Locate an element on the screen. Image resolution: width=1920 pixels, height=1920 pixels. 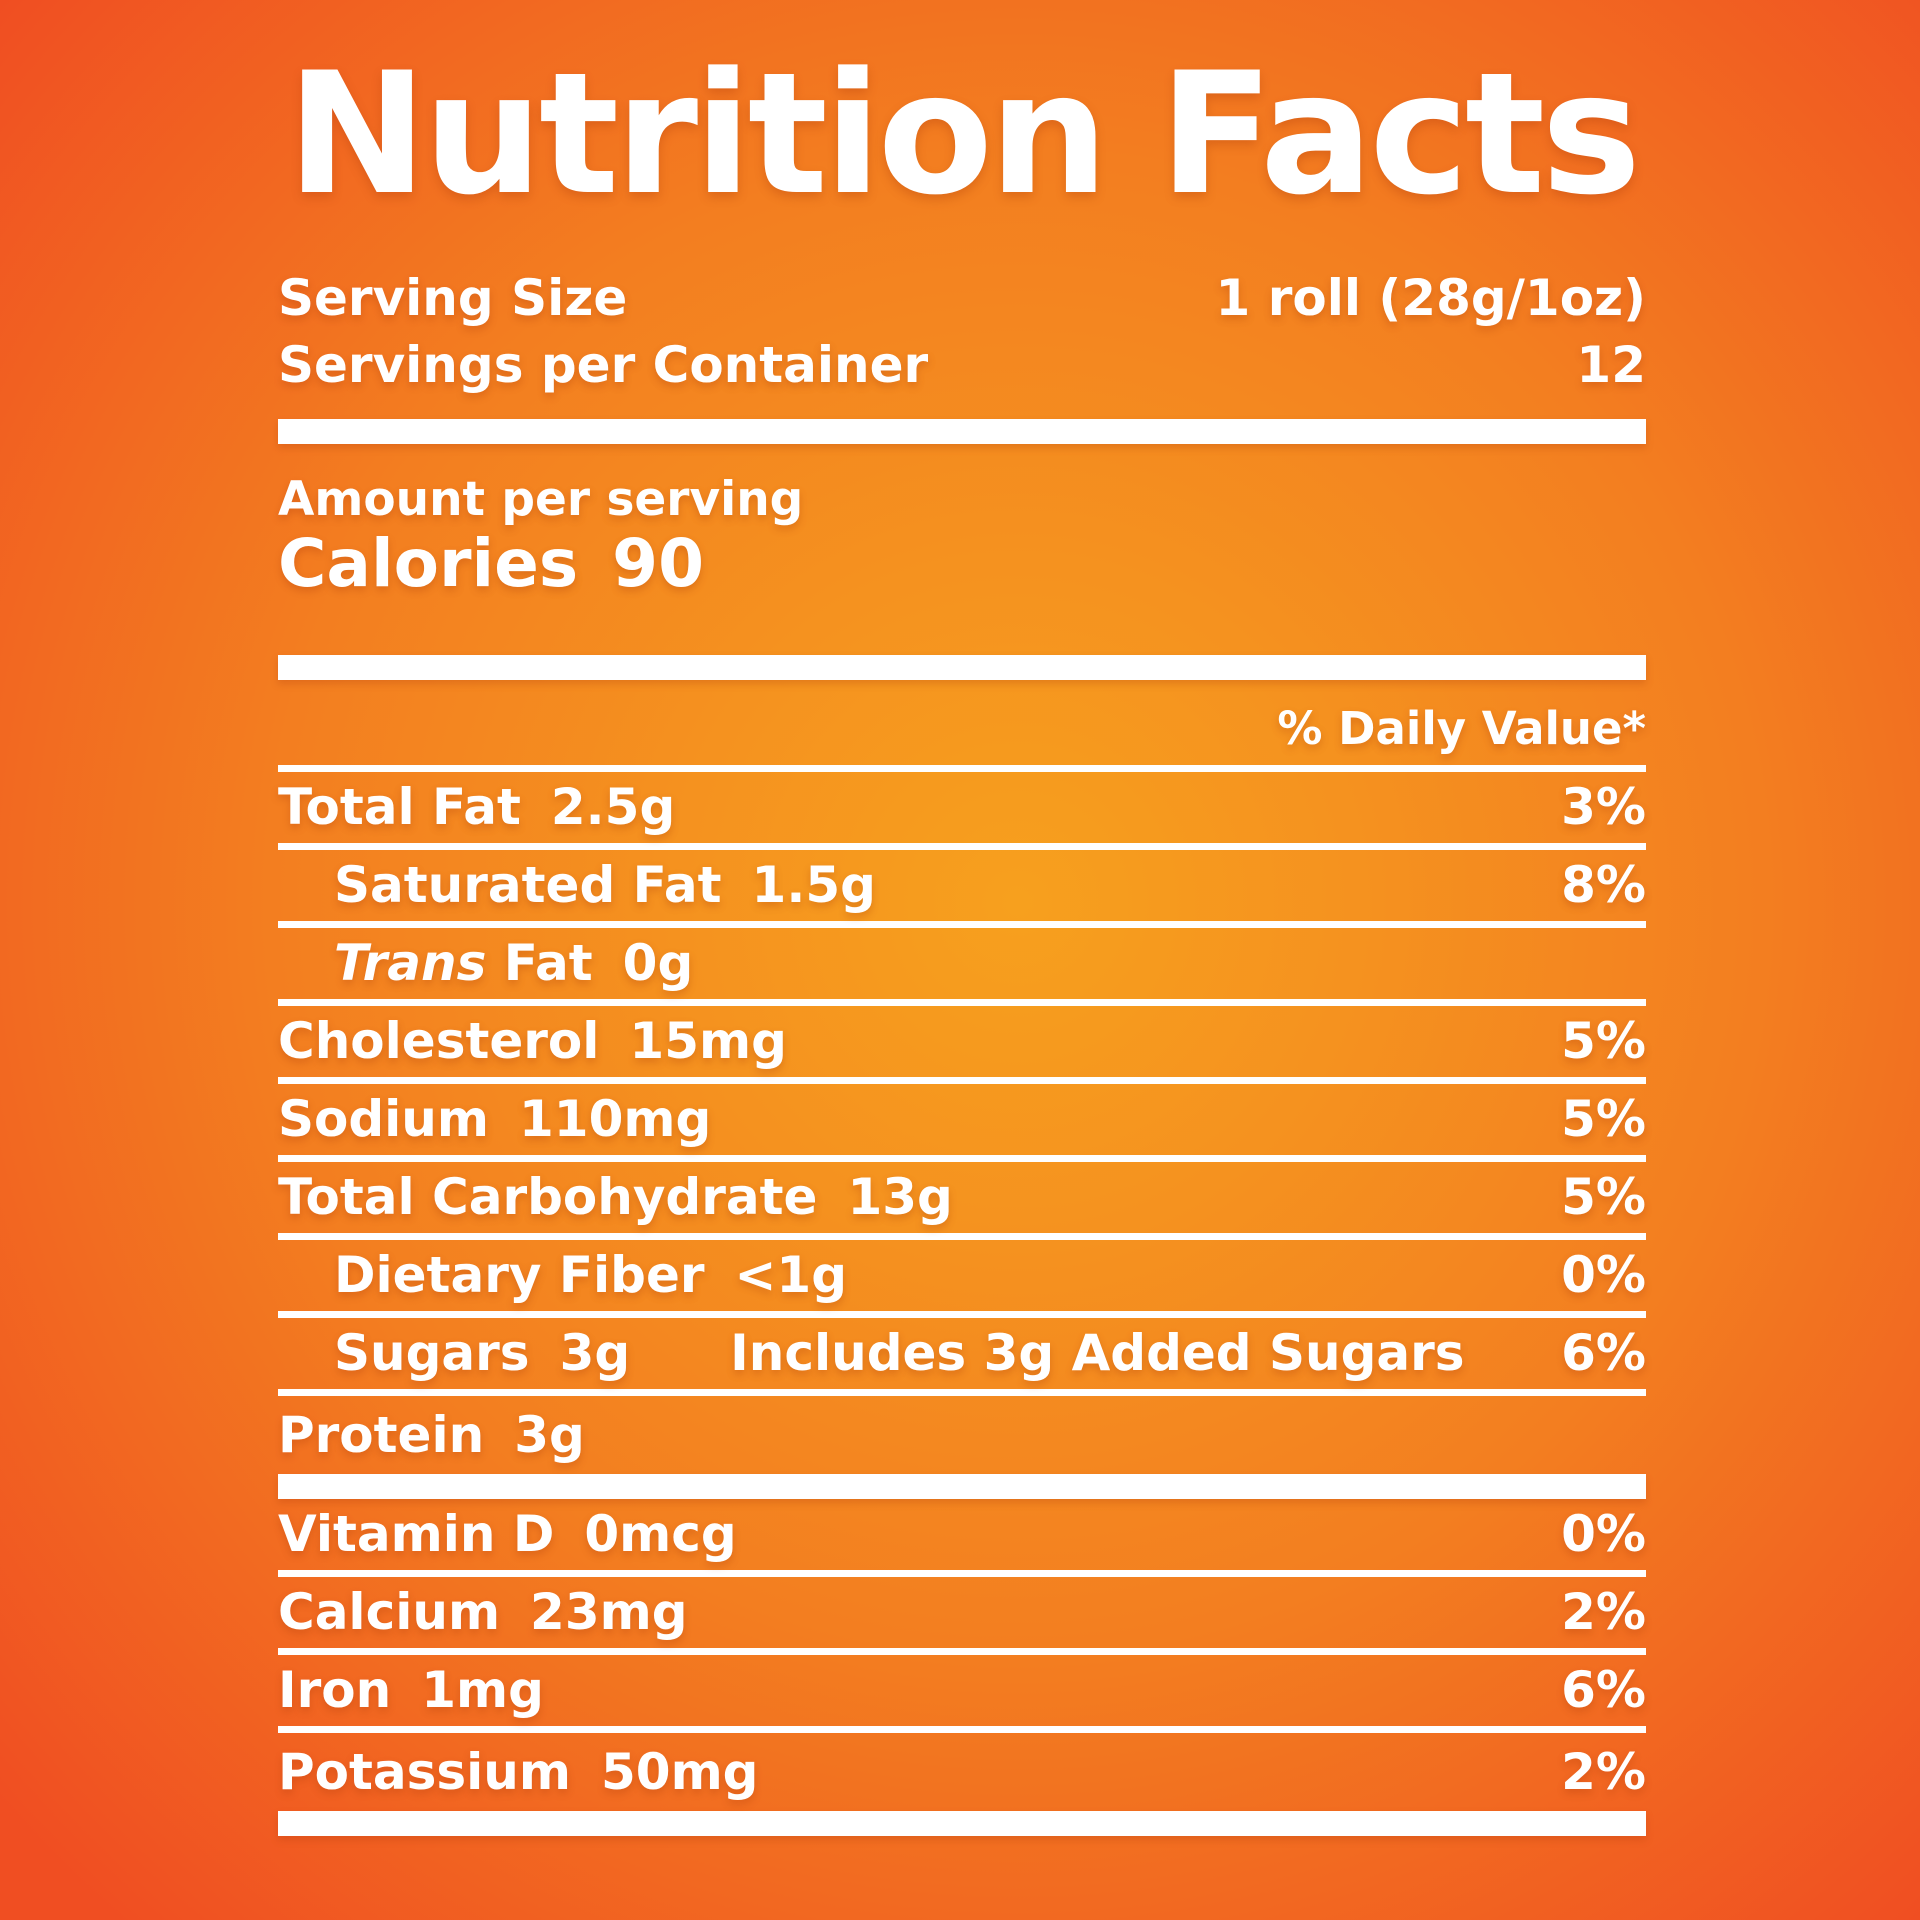
nutrient-row: Total Carbohydrate 13g 5% is located at coordinates (962, 1201).